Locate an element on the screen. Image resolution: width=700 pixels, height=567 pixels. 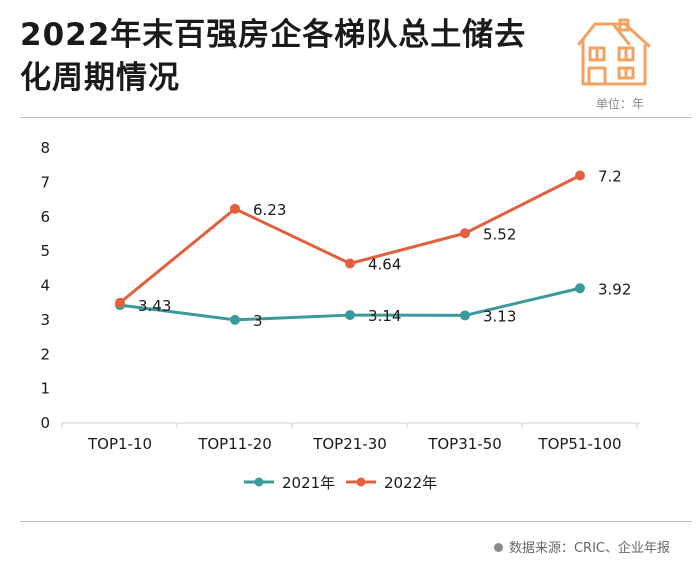
data-label: 4.64 is located at coordinates (384, 265).